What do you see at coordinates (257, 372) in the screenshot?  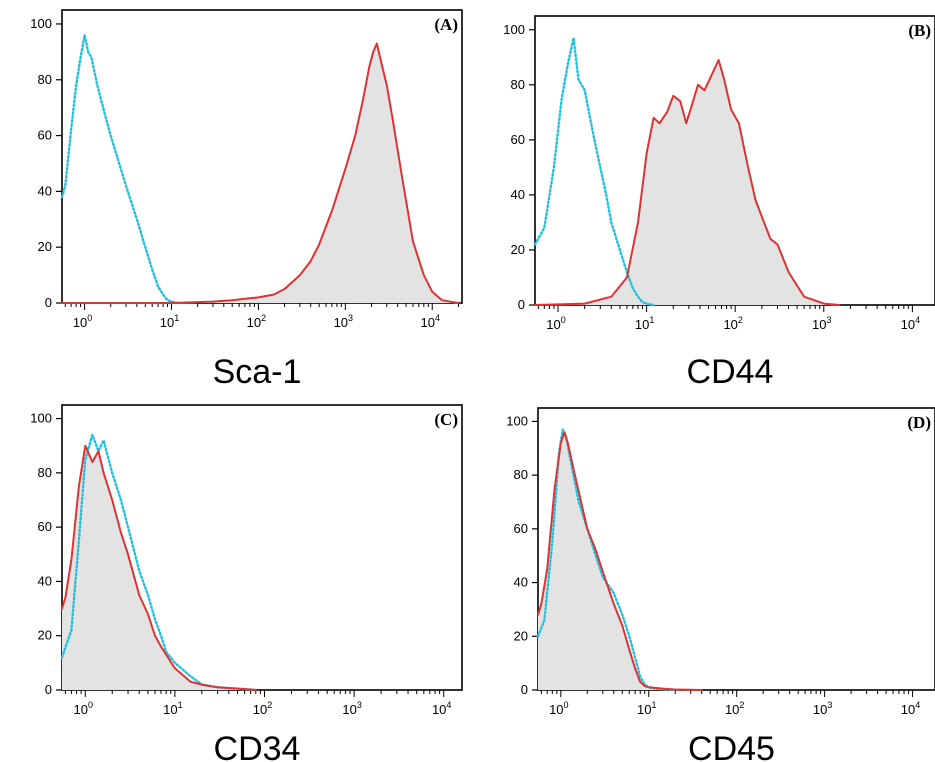 I see `x-axis-title: Sca-1` at bounding box center [257, 372].